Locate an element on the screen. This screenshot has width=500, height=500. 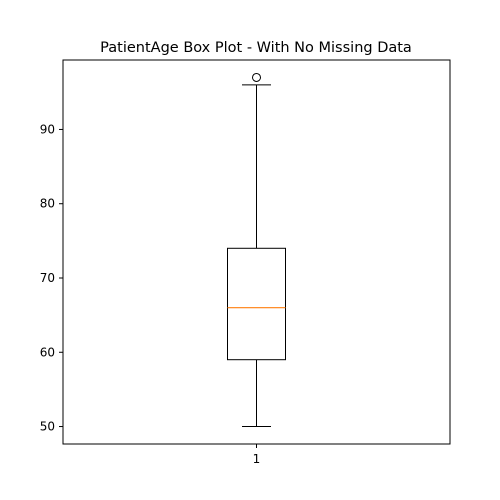
y-tick-label-80: 80 is located at coordinates (47, 204).